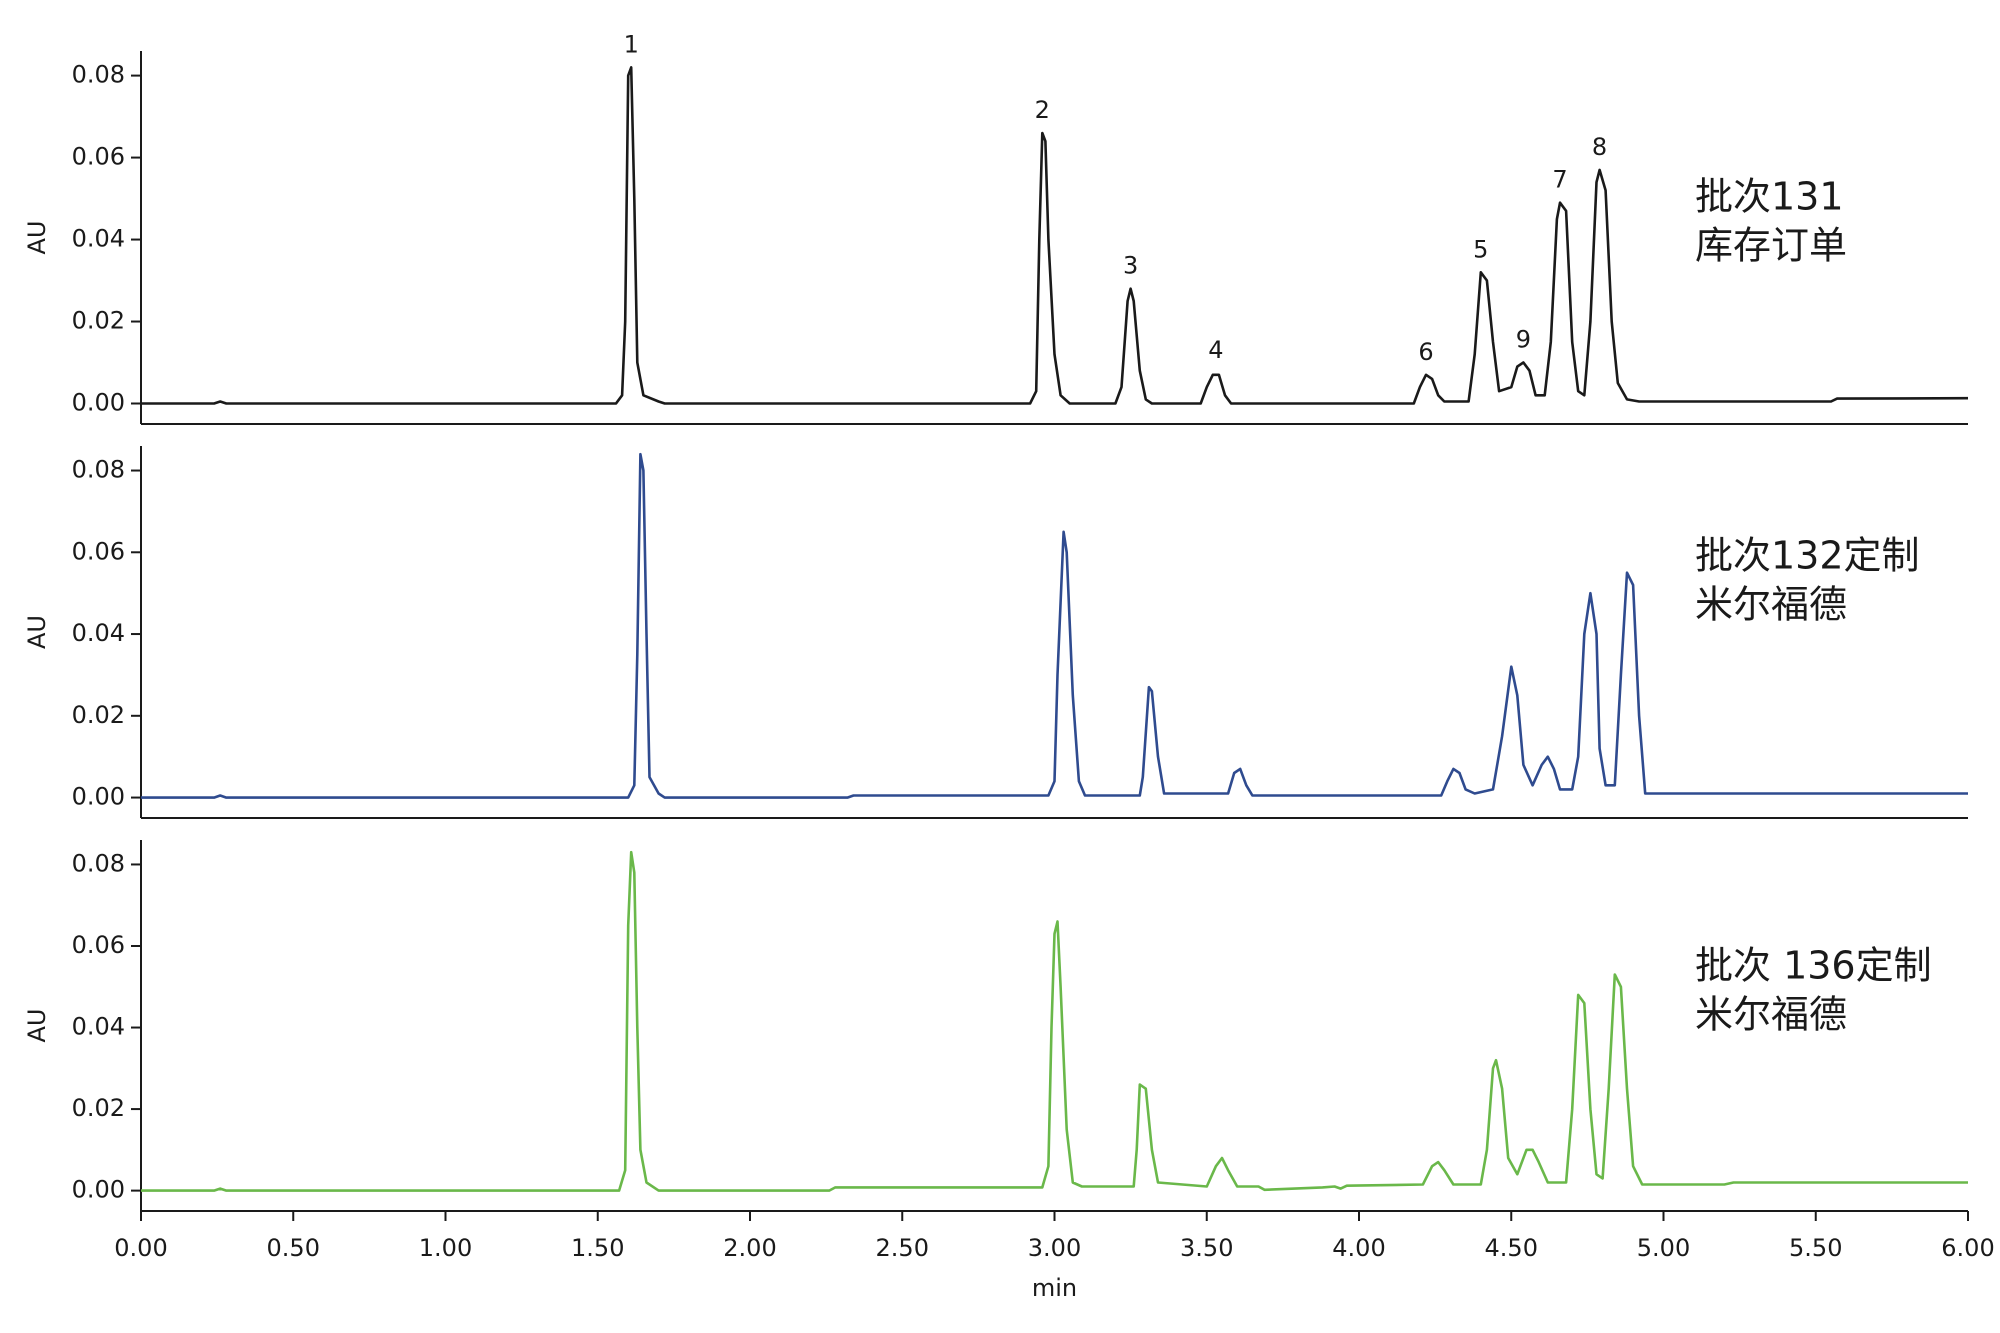  I want to click on peak-label: 4, so click(1215, 350).